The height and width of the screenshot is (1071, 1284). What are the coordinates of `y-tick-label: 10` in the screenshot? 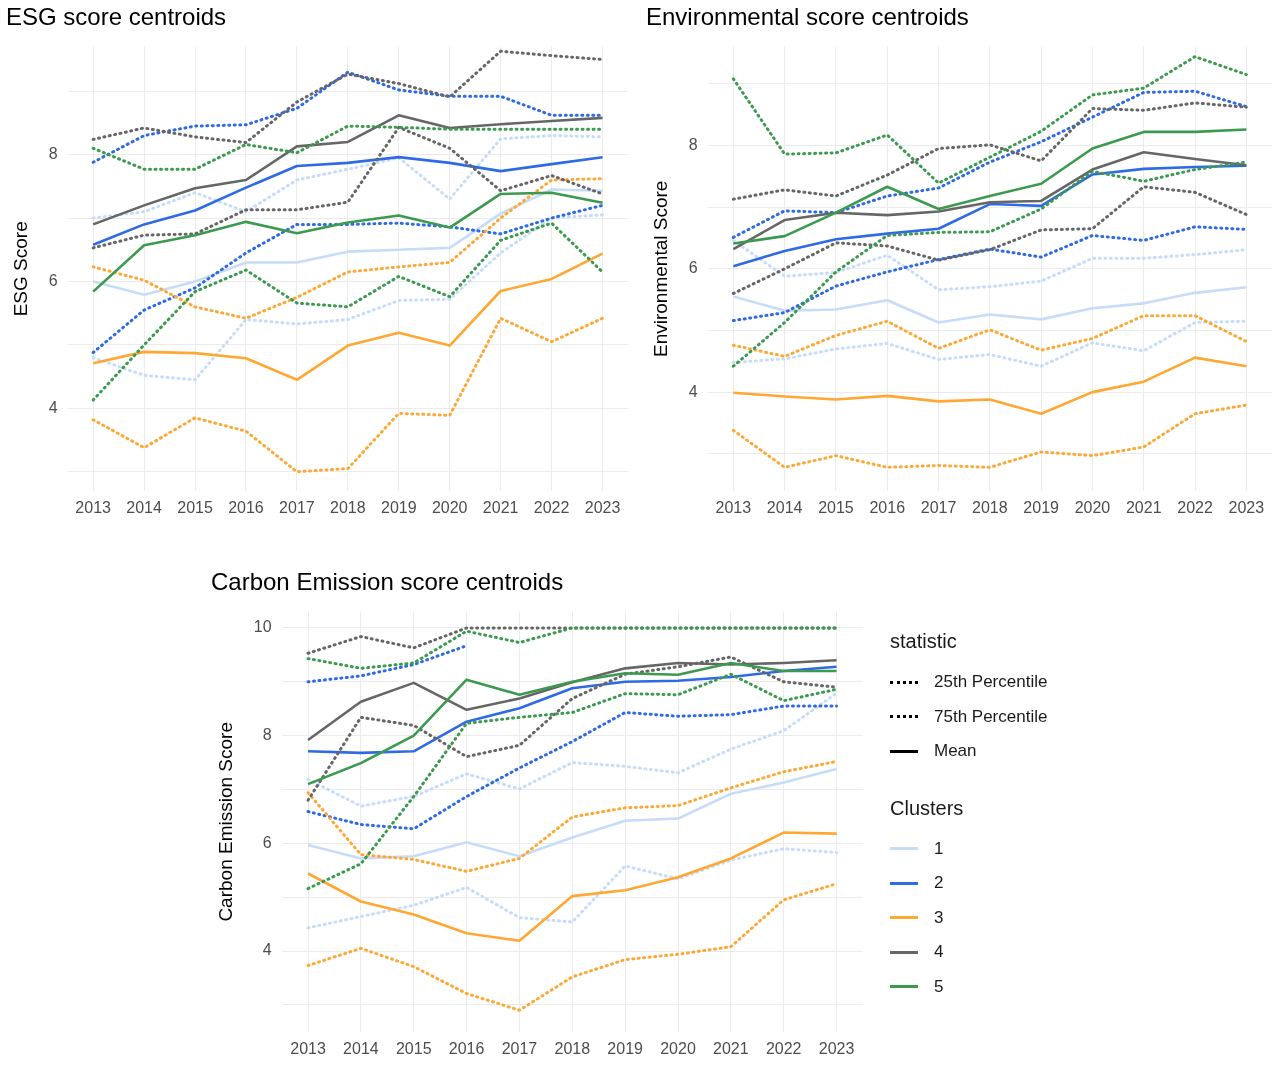 It's located at (262, 627).